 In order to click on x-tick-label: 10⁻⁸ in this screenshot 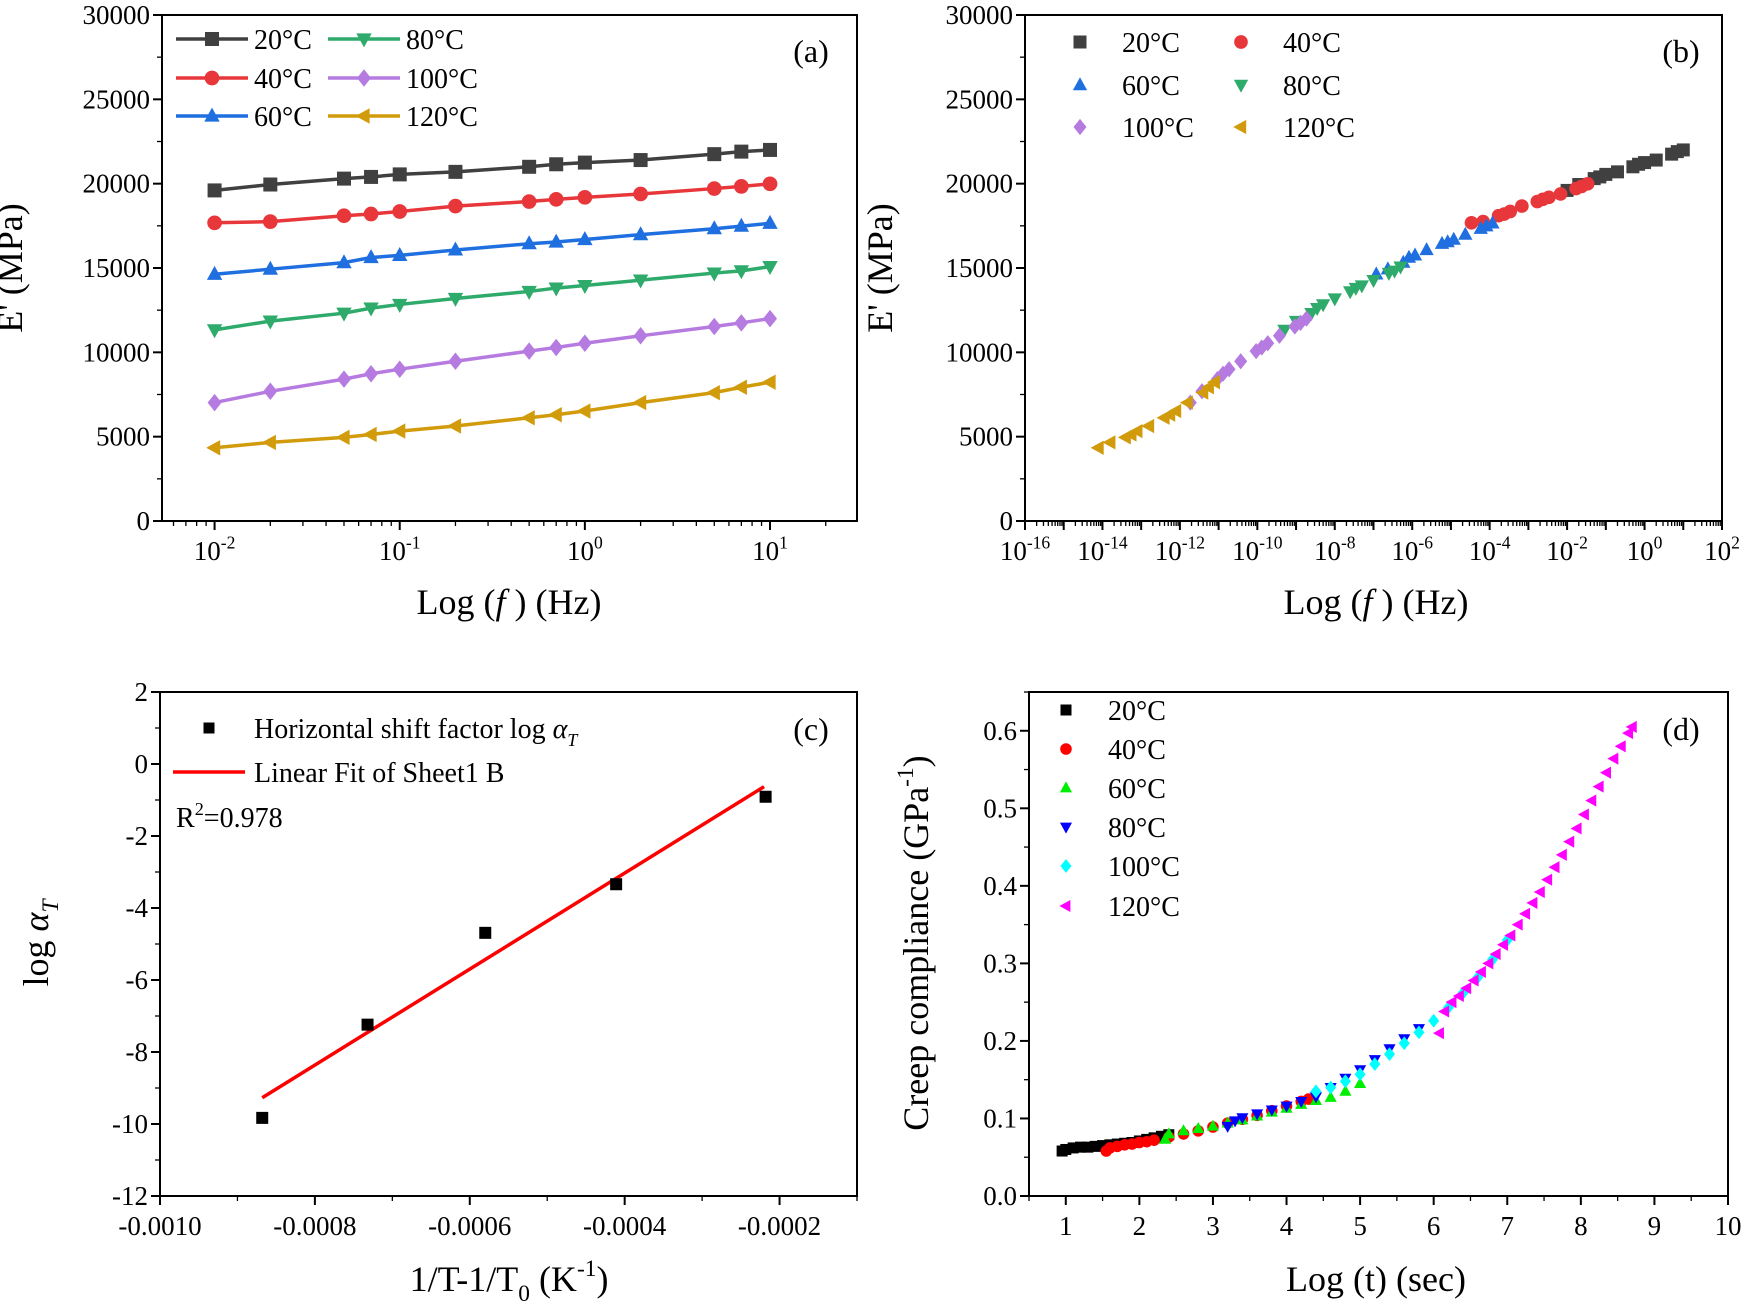, I will do `click(1335, 549)`.